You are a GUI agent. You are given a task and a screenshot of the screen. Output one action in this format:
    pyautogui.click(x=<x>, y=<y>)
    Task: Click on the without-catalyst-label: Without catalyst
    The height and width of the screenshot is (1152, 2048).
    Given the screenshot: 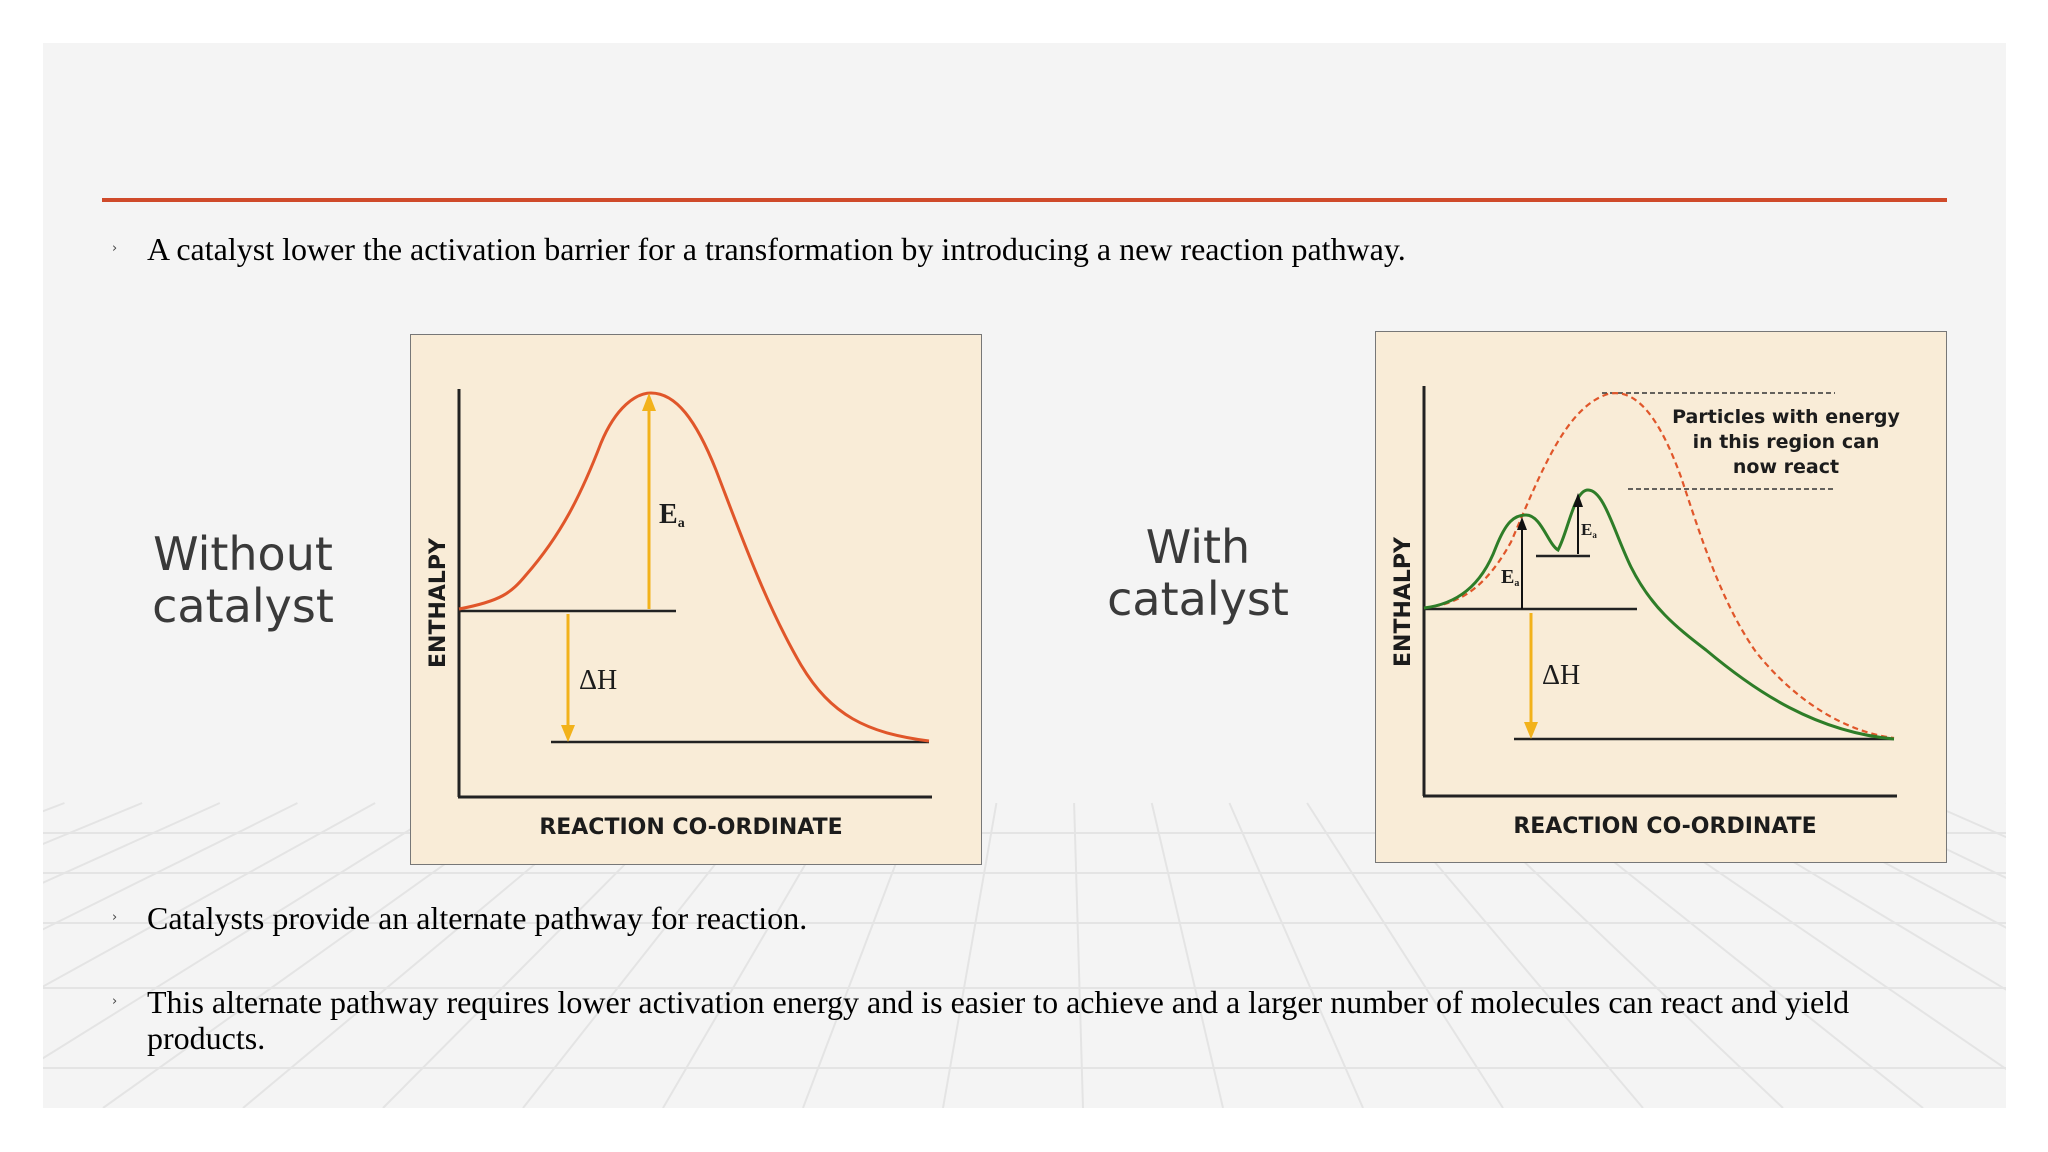 What is the action you would take?
    pyautogui.click(x=243, y=580)
    